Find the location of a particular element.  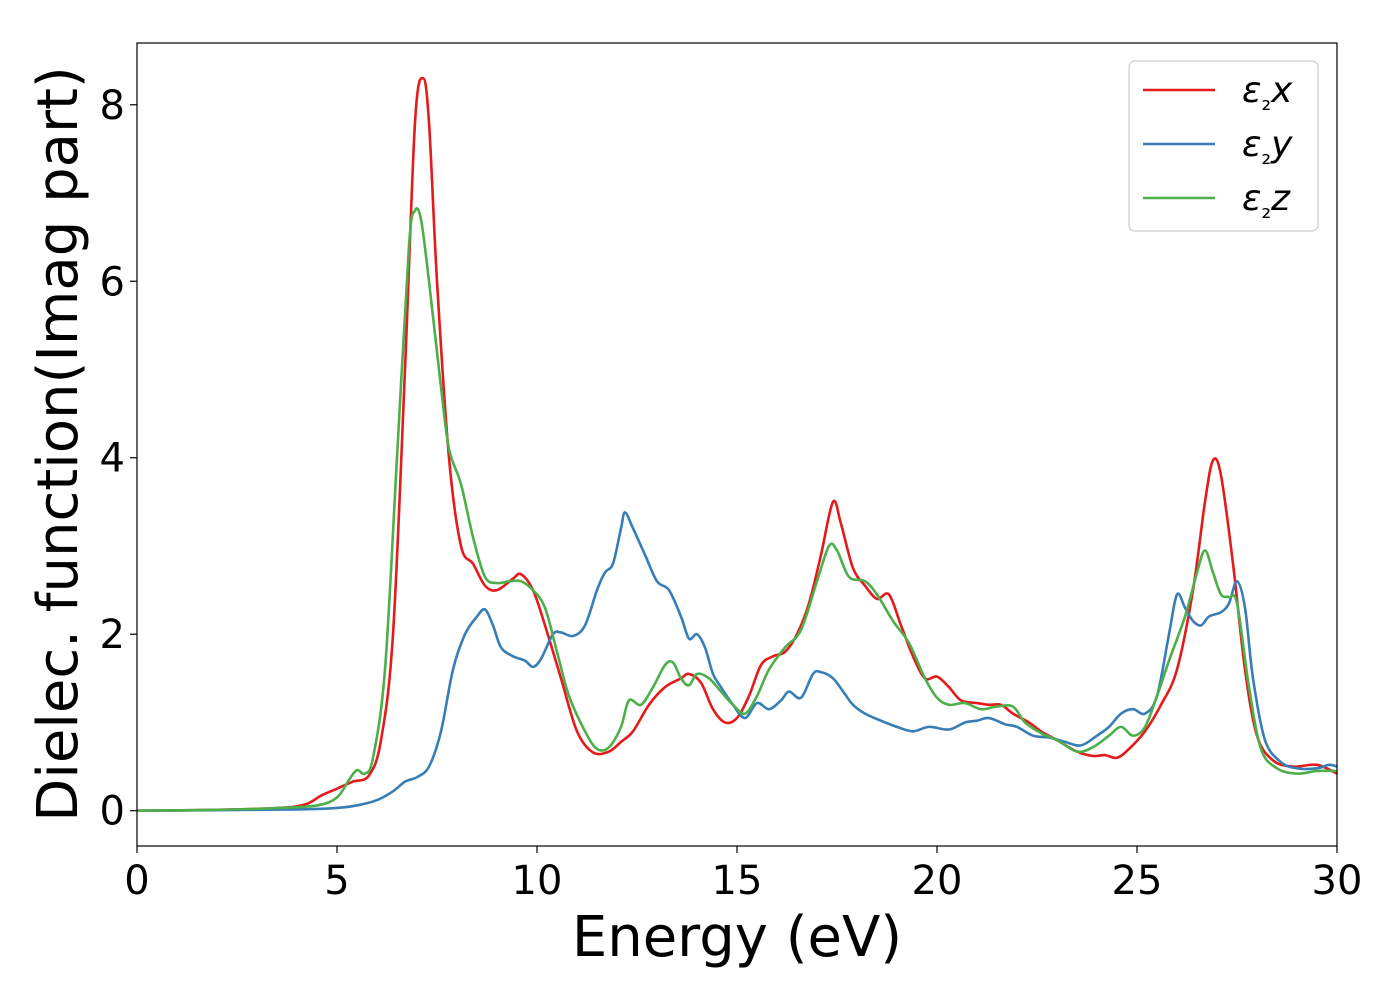

x-tick-label: 0 is located at coordinates (136, 881).